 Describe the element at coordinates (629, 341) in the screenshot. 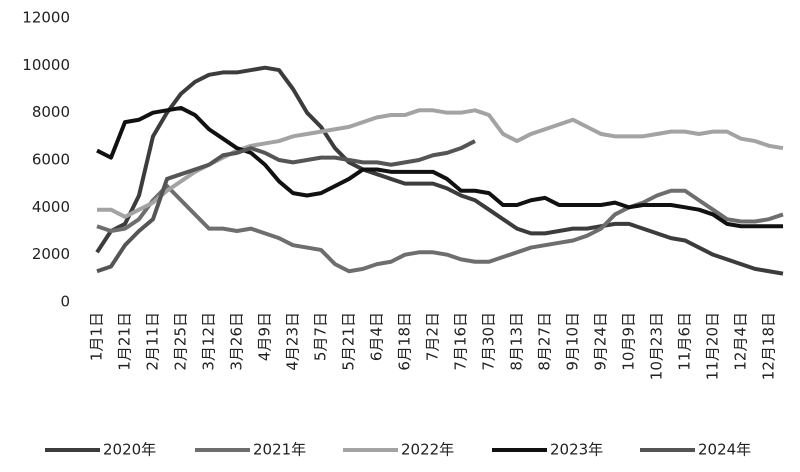

I see `x-tick-label: 10月9日` at that location.